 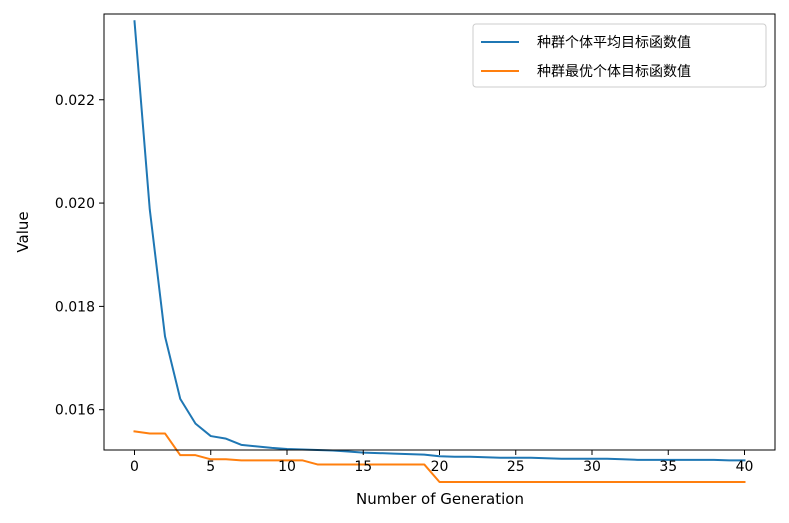 What do you see at coordinates (363, 467) in the screenshot?
I see `x-tick-label: 15` at bounding box center [363, 467].